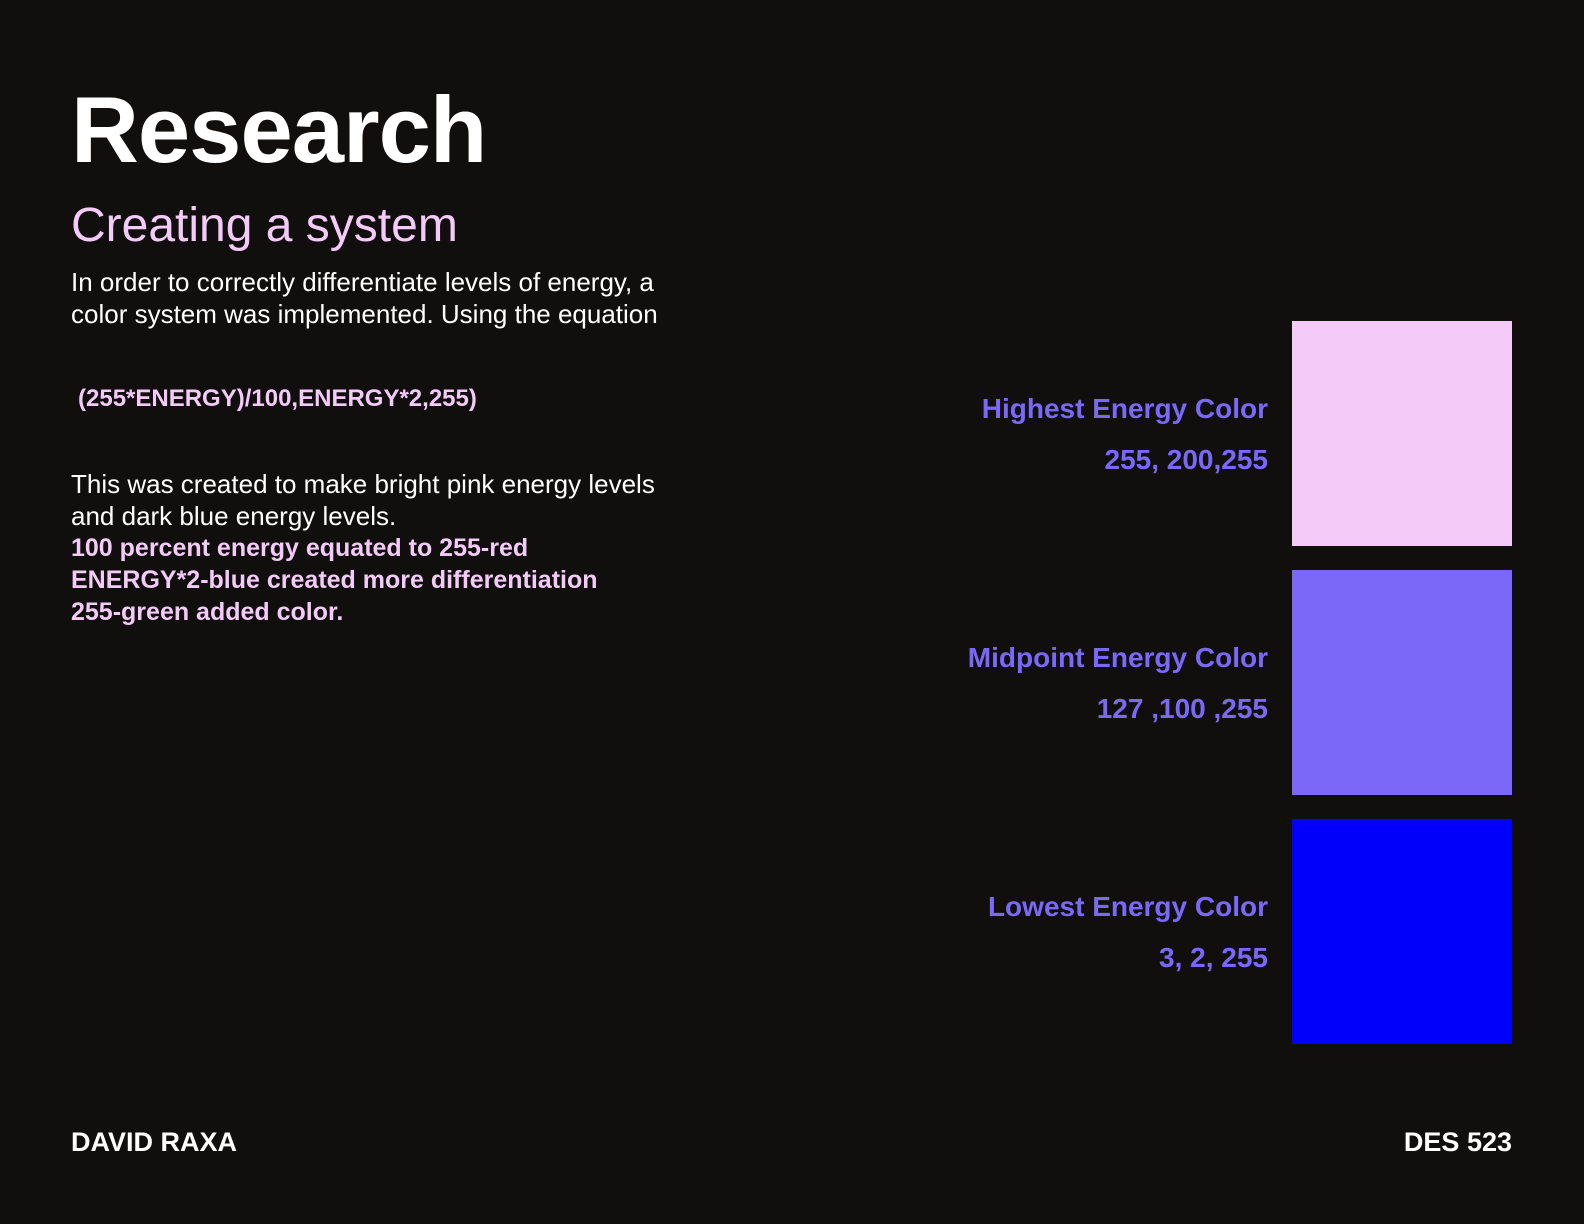 The width and height of the screenshot is (1584, 1224). I want to click on swatch-row-midpoint: Midpoint Energy Color 127 ,100 ,255, so click(1206, 682).